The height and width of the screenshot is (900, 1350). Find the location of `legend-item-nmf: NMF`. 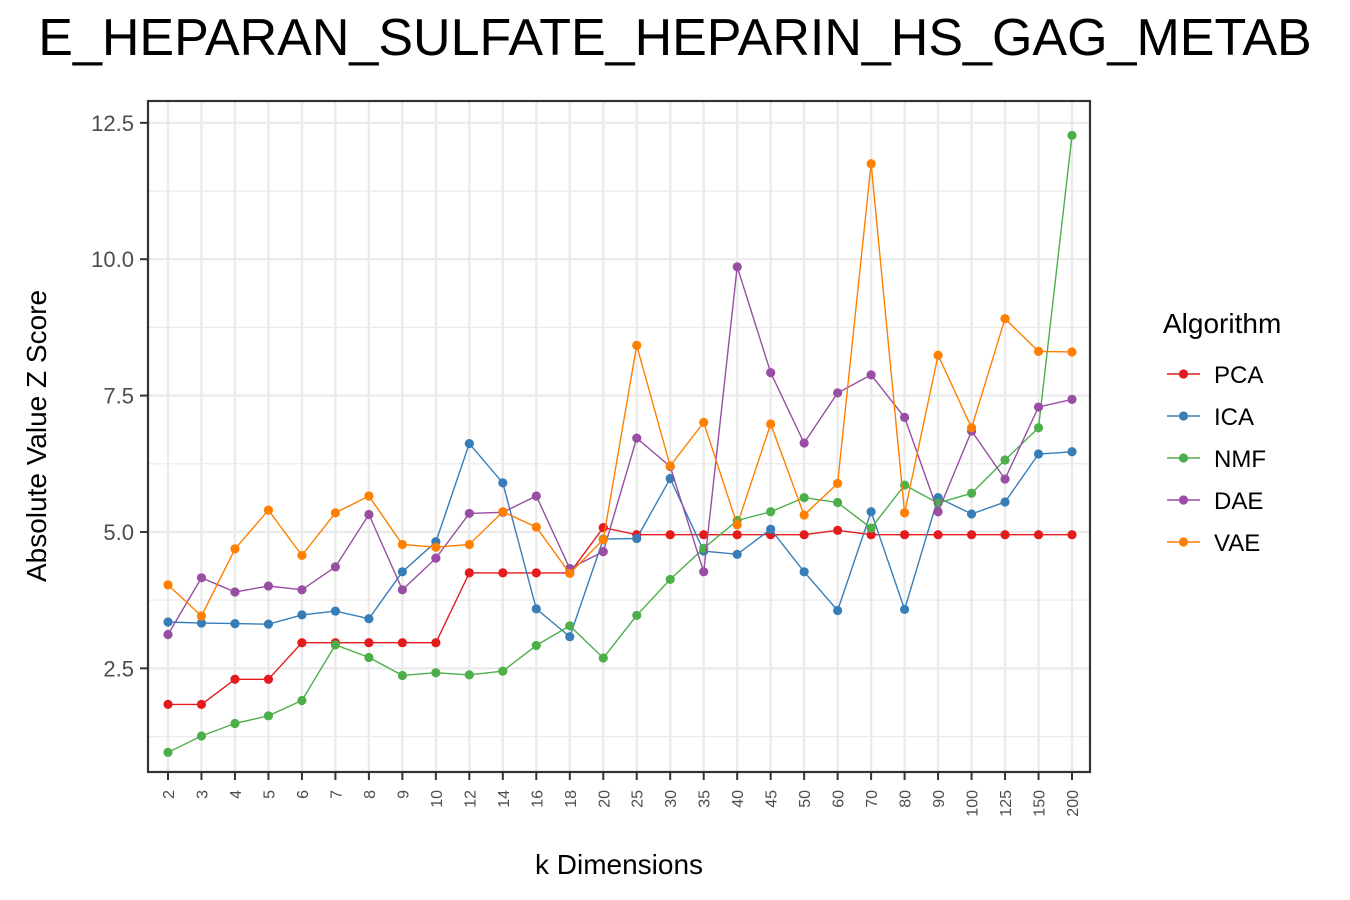

legend-item-nmf: NMF is located at coordinates (1216, 459).